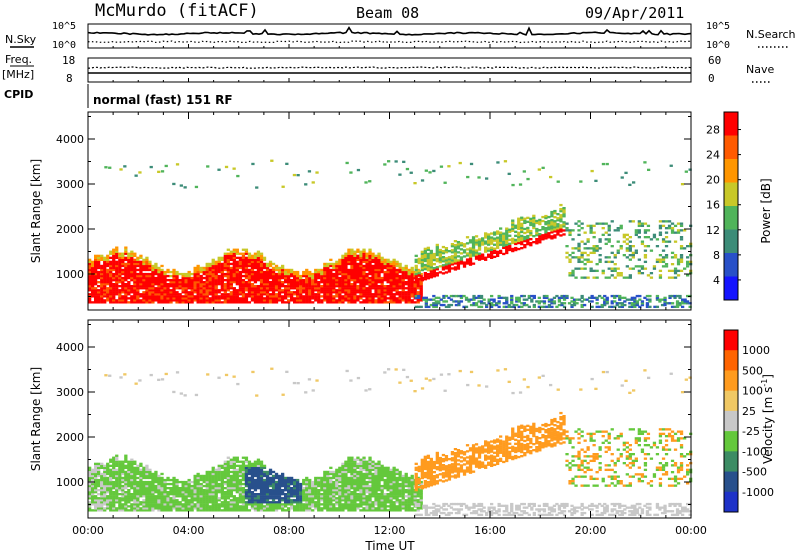 The width and height of the screenshot is (800, 554). I want to click on noise-tick-left-bottom: 10^0, so click(64, 45).